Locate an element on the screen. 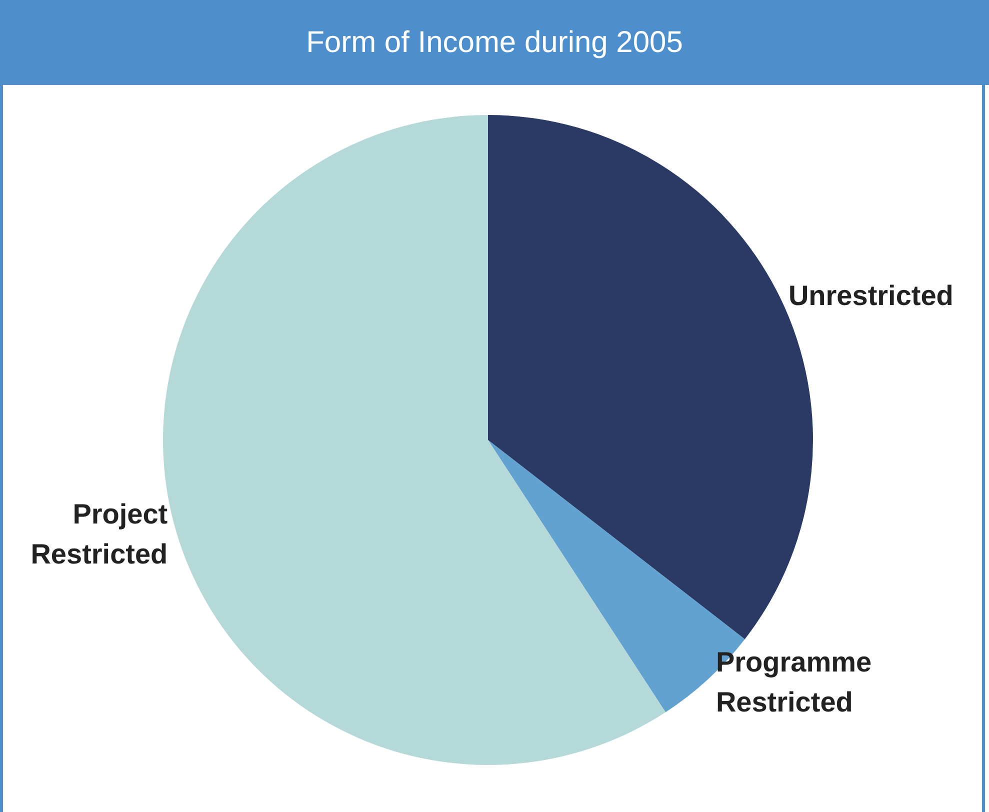  slice-label: Project Restricted is located at coordinates (99, 534).